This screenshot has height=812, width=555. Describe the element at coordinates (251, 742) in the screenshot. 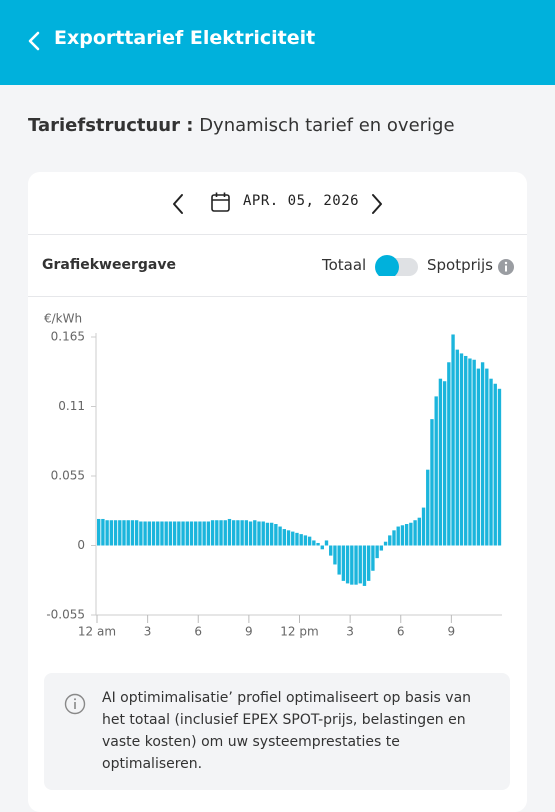

I see `info-line: vaste kosten) om uw systeemprestaties te` at that location.